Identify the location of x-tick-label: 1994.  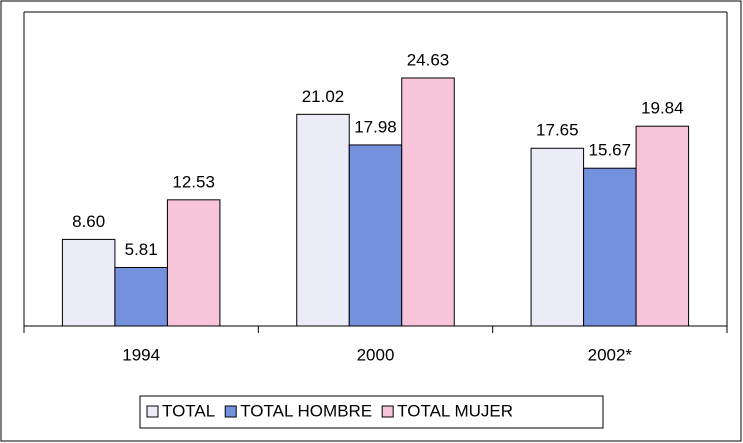
(141, 354).